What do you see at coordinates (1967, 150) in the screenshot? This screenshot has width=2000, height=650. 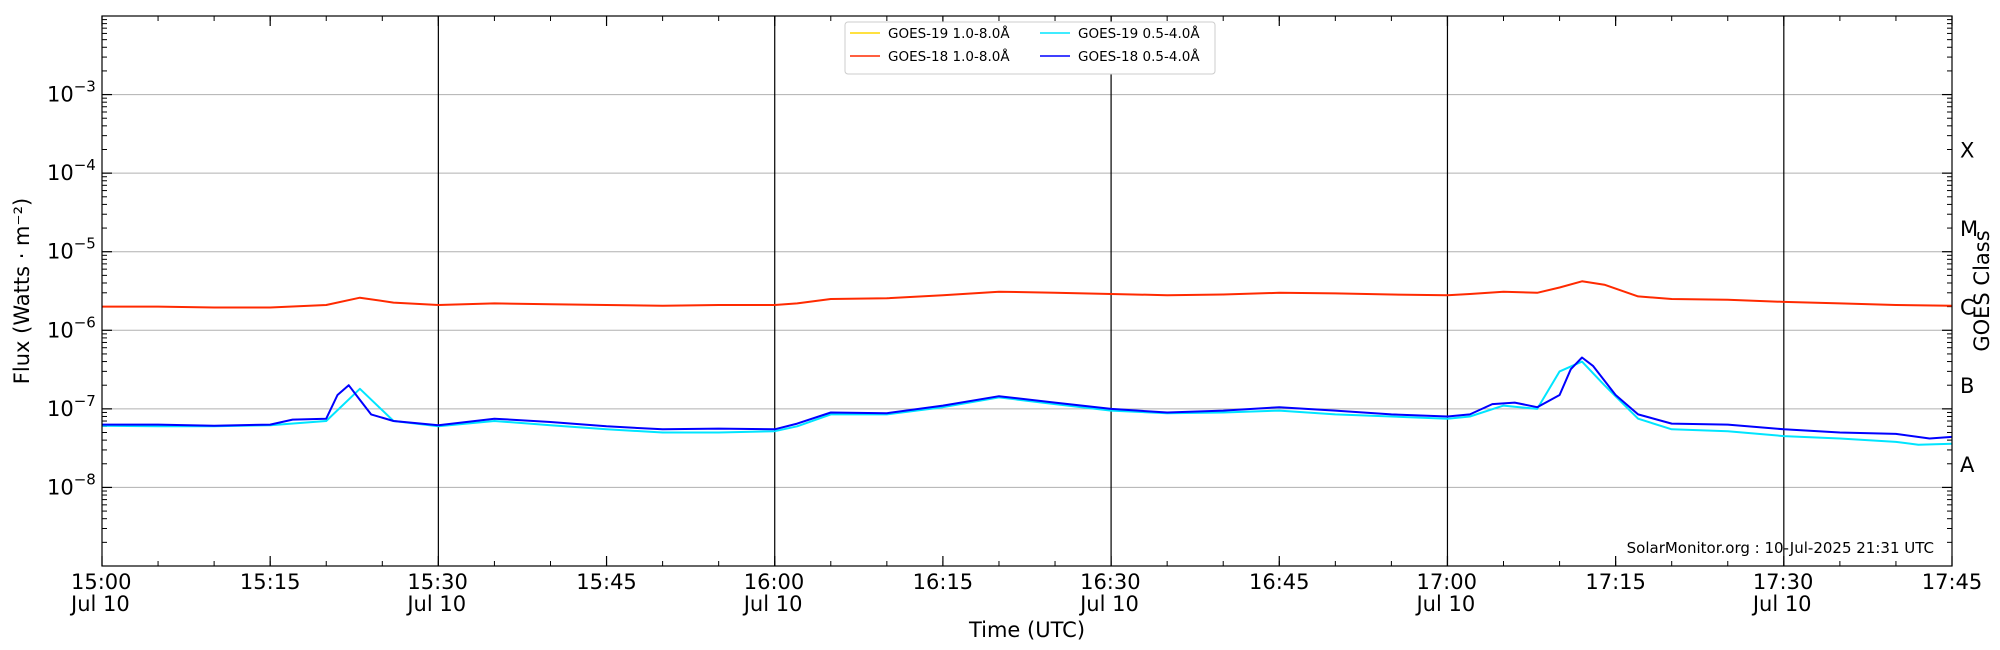 I see `goes-class-label: X` at bounding box center [1967, 150].